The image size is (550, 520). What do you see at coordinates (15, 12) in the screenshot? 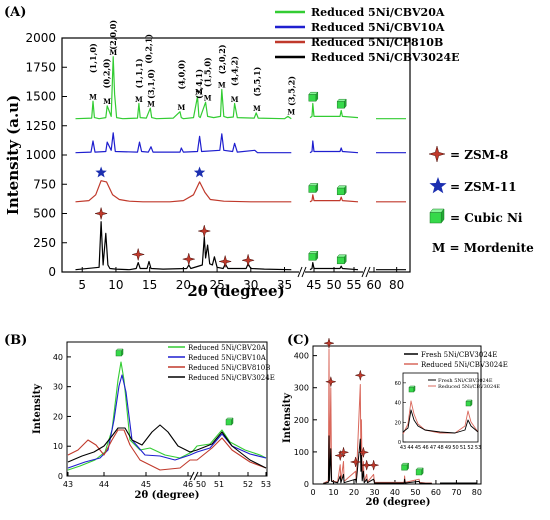
I see `panel-a-label: (A)` at bounding box center [15, 12].